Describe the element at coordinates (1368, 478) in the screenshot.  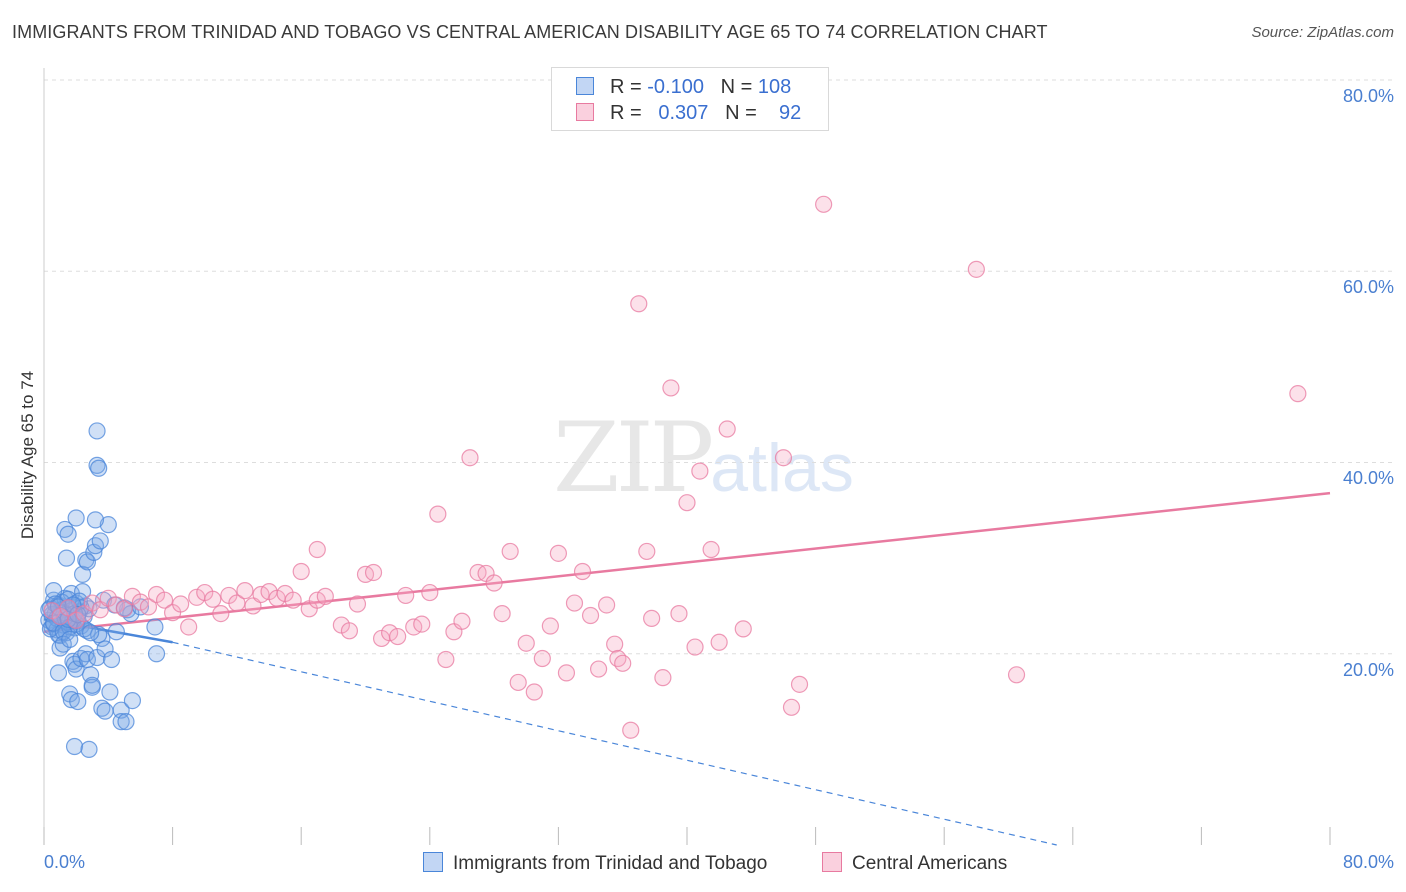
I see `y-tick-label-40: 40.0%` at that location.